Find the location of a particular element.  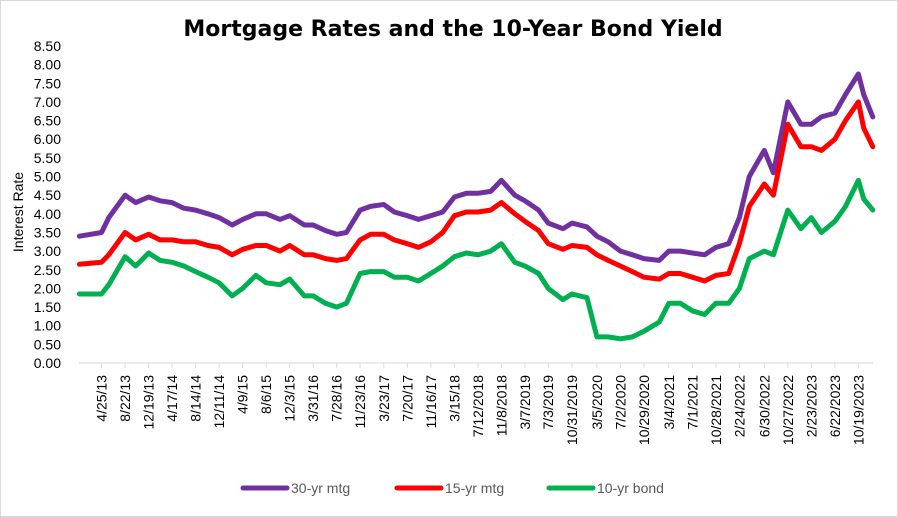

legend: 30-yr mtg 15-yr mtg 10-yr bond is located at coordinates (452, 488).